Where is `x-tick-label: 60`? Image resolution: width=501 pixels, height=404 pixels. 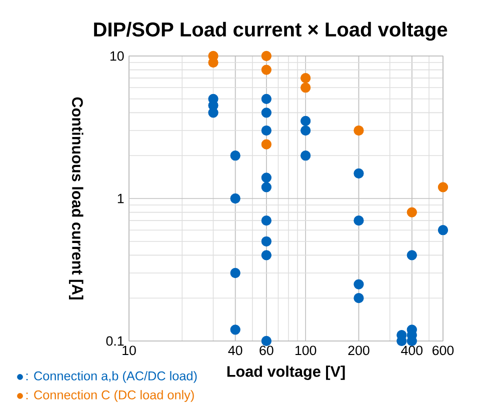
x-tick-label: 60 is located at coordinates (267, 351).